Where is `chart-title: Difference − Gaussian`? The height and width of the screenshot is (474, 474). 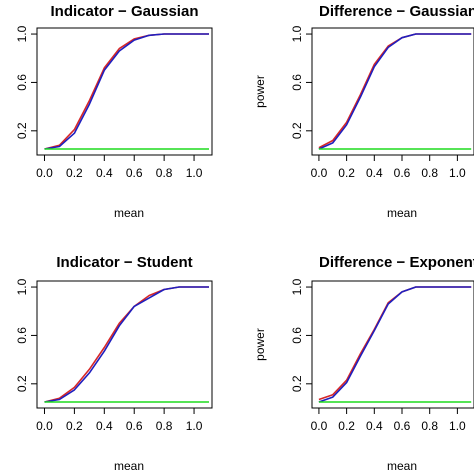
chart-title: Difference − Gaussian is located at coordinates (396, 11).